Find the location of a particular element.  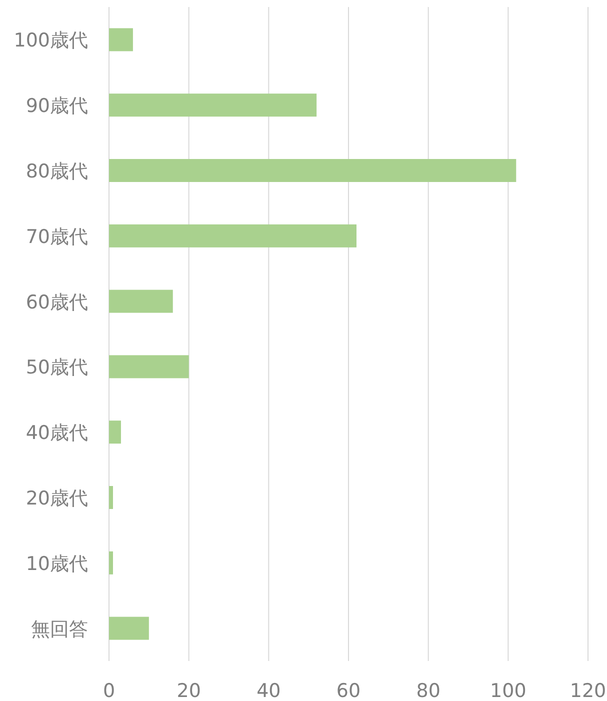

x-tick-label: 60 is located at coordinates (348, 690).